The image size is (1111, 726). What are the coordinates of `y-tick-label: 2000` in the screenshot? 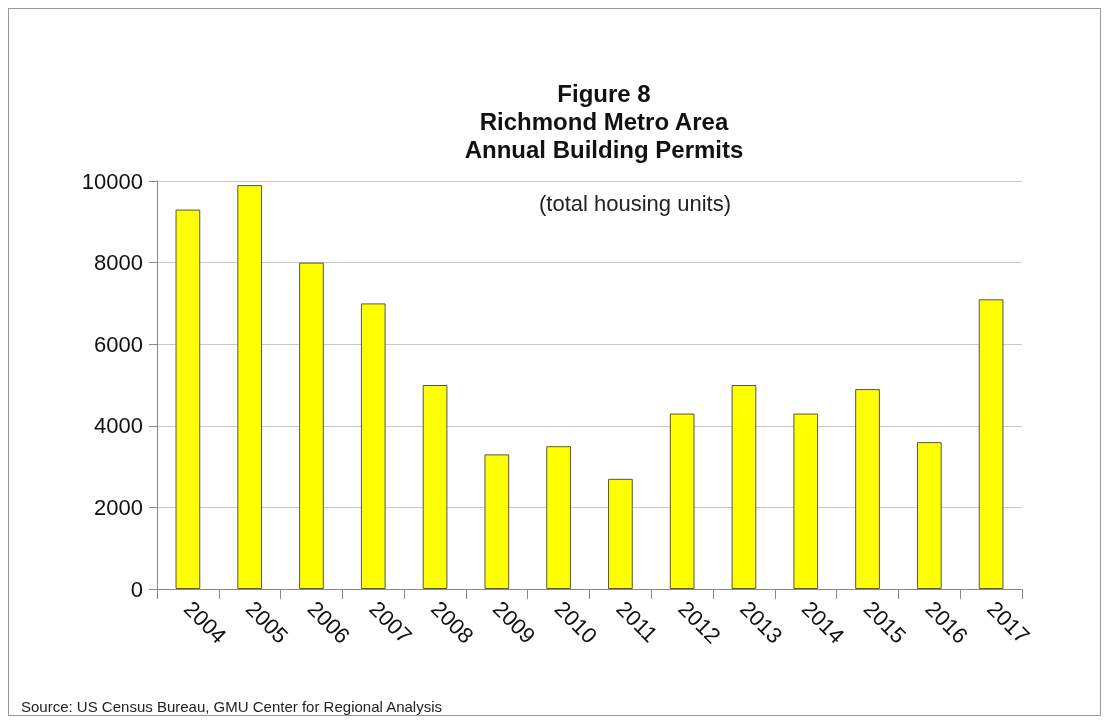 It's located at (118, 507).